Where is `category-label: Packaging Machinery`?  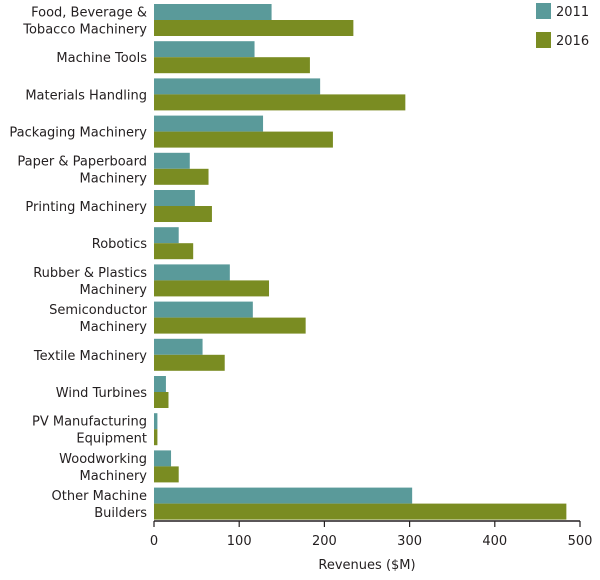 category-label: Packaging Machinery is located at coordinates (78, 133).